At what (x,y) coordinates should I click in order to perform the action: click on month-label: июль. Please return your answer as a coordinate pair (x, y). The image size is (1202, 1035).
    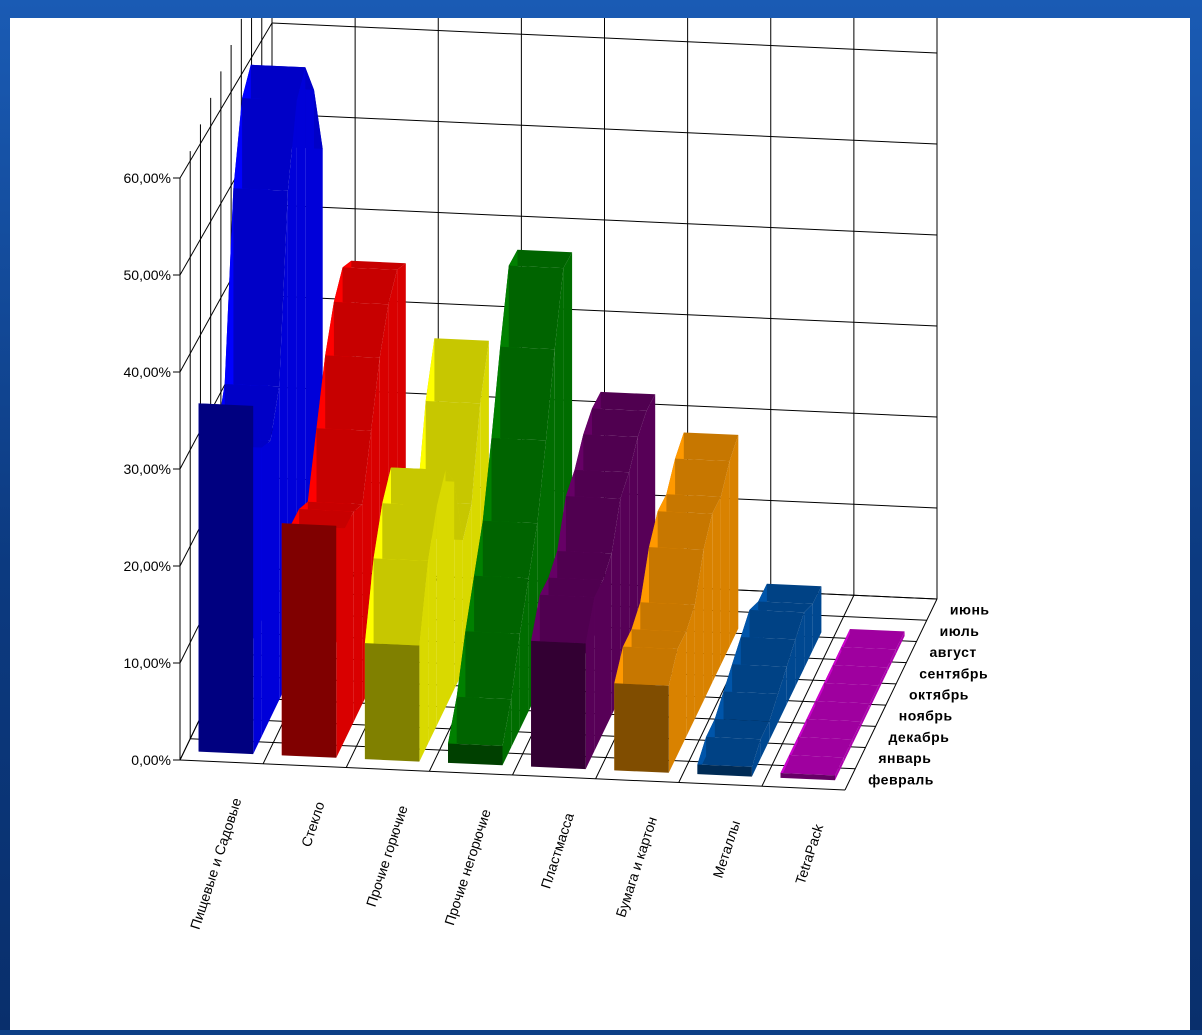
    Looking at the image, I should click on (960, 631).